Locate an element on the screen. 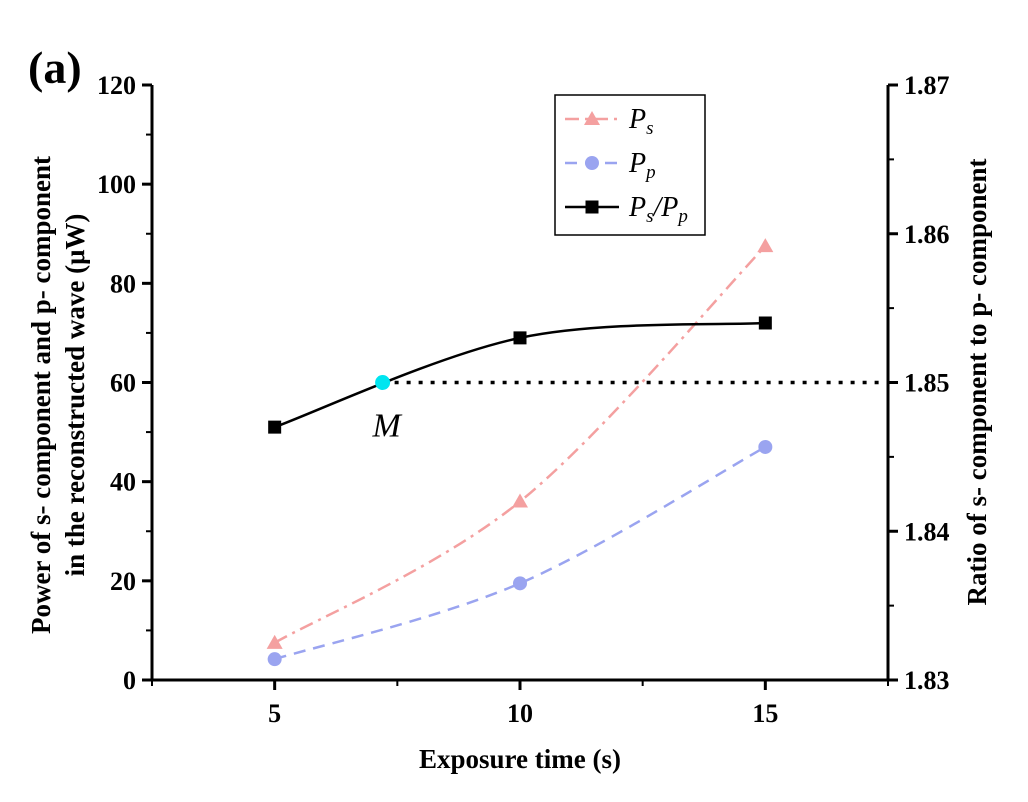 This screenshot has width=1028, height=802. x-tick-label: 15 is located at coordinates (765, 713).